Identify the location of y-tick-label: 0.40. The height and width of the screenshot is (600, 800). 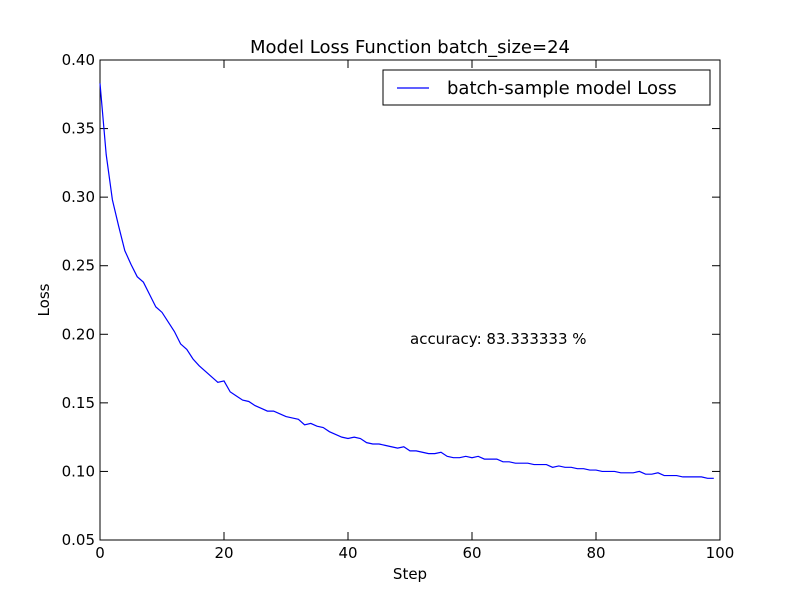
(78, 60).